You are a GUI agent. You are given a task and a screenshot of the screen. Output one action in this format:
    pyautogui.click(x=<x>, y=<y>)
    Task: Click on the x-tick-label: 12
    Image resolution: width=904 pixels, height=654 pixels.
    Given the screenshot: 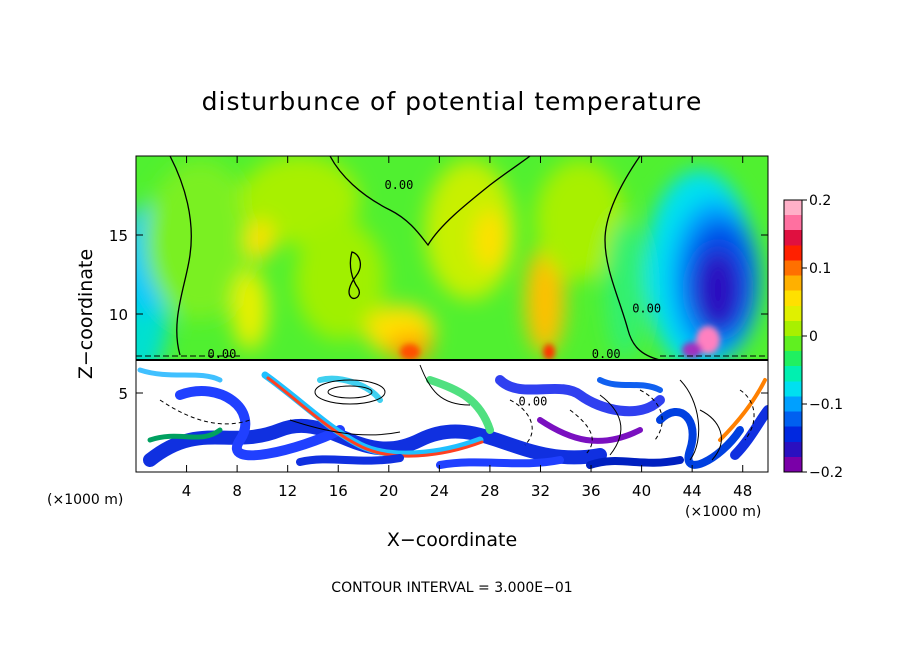 What is the action you would take?
    pyautogui.click(x=287, y=491)
    